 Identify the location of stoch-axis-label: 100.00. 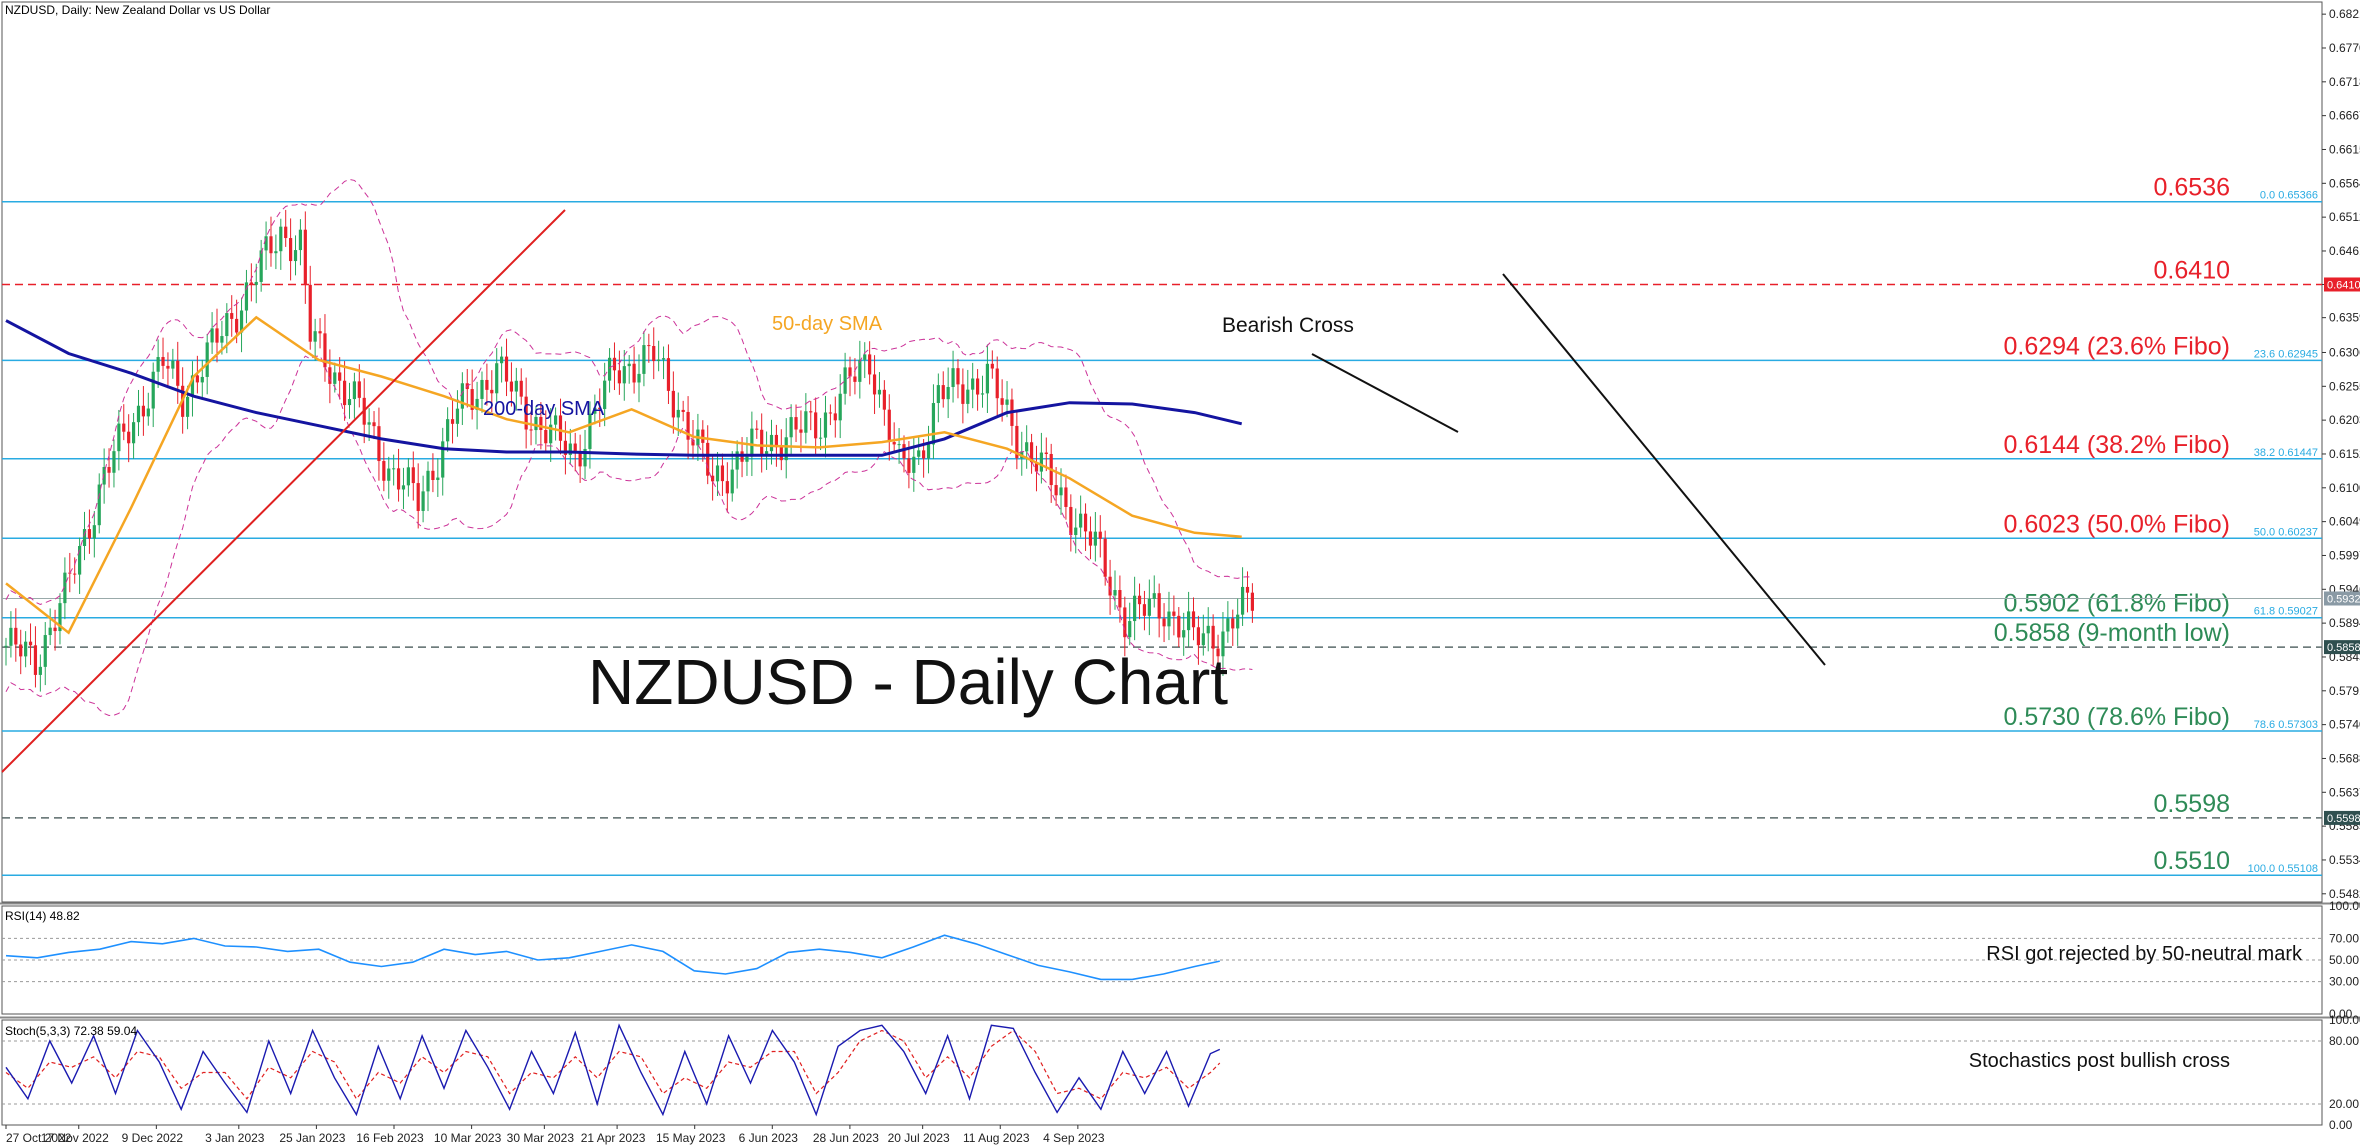
(2344, 1020).